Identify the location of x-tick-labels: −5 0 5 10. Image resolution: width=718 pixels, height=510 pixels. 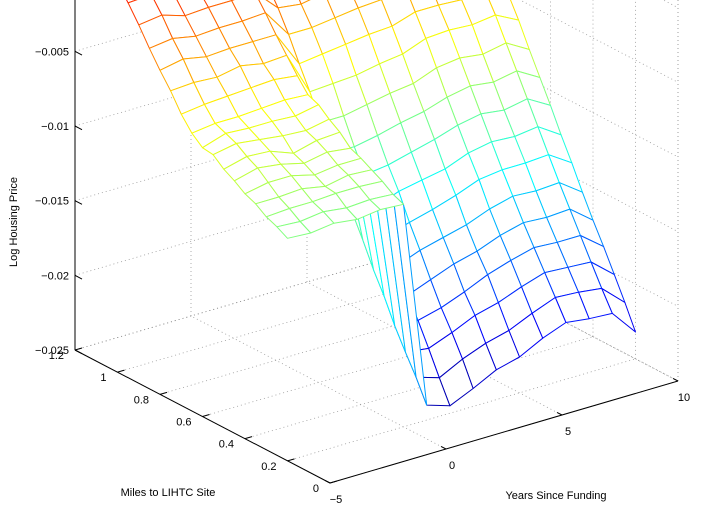
(510, 449).